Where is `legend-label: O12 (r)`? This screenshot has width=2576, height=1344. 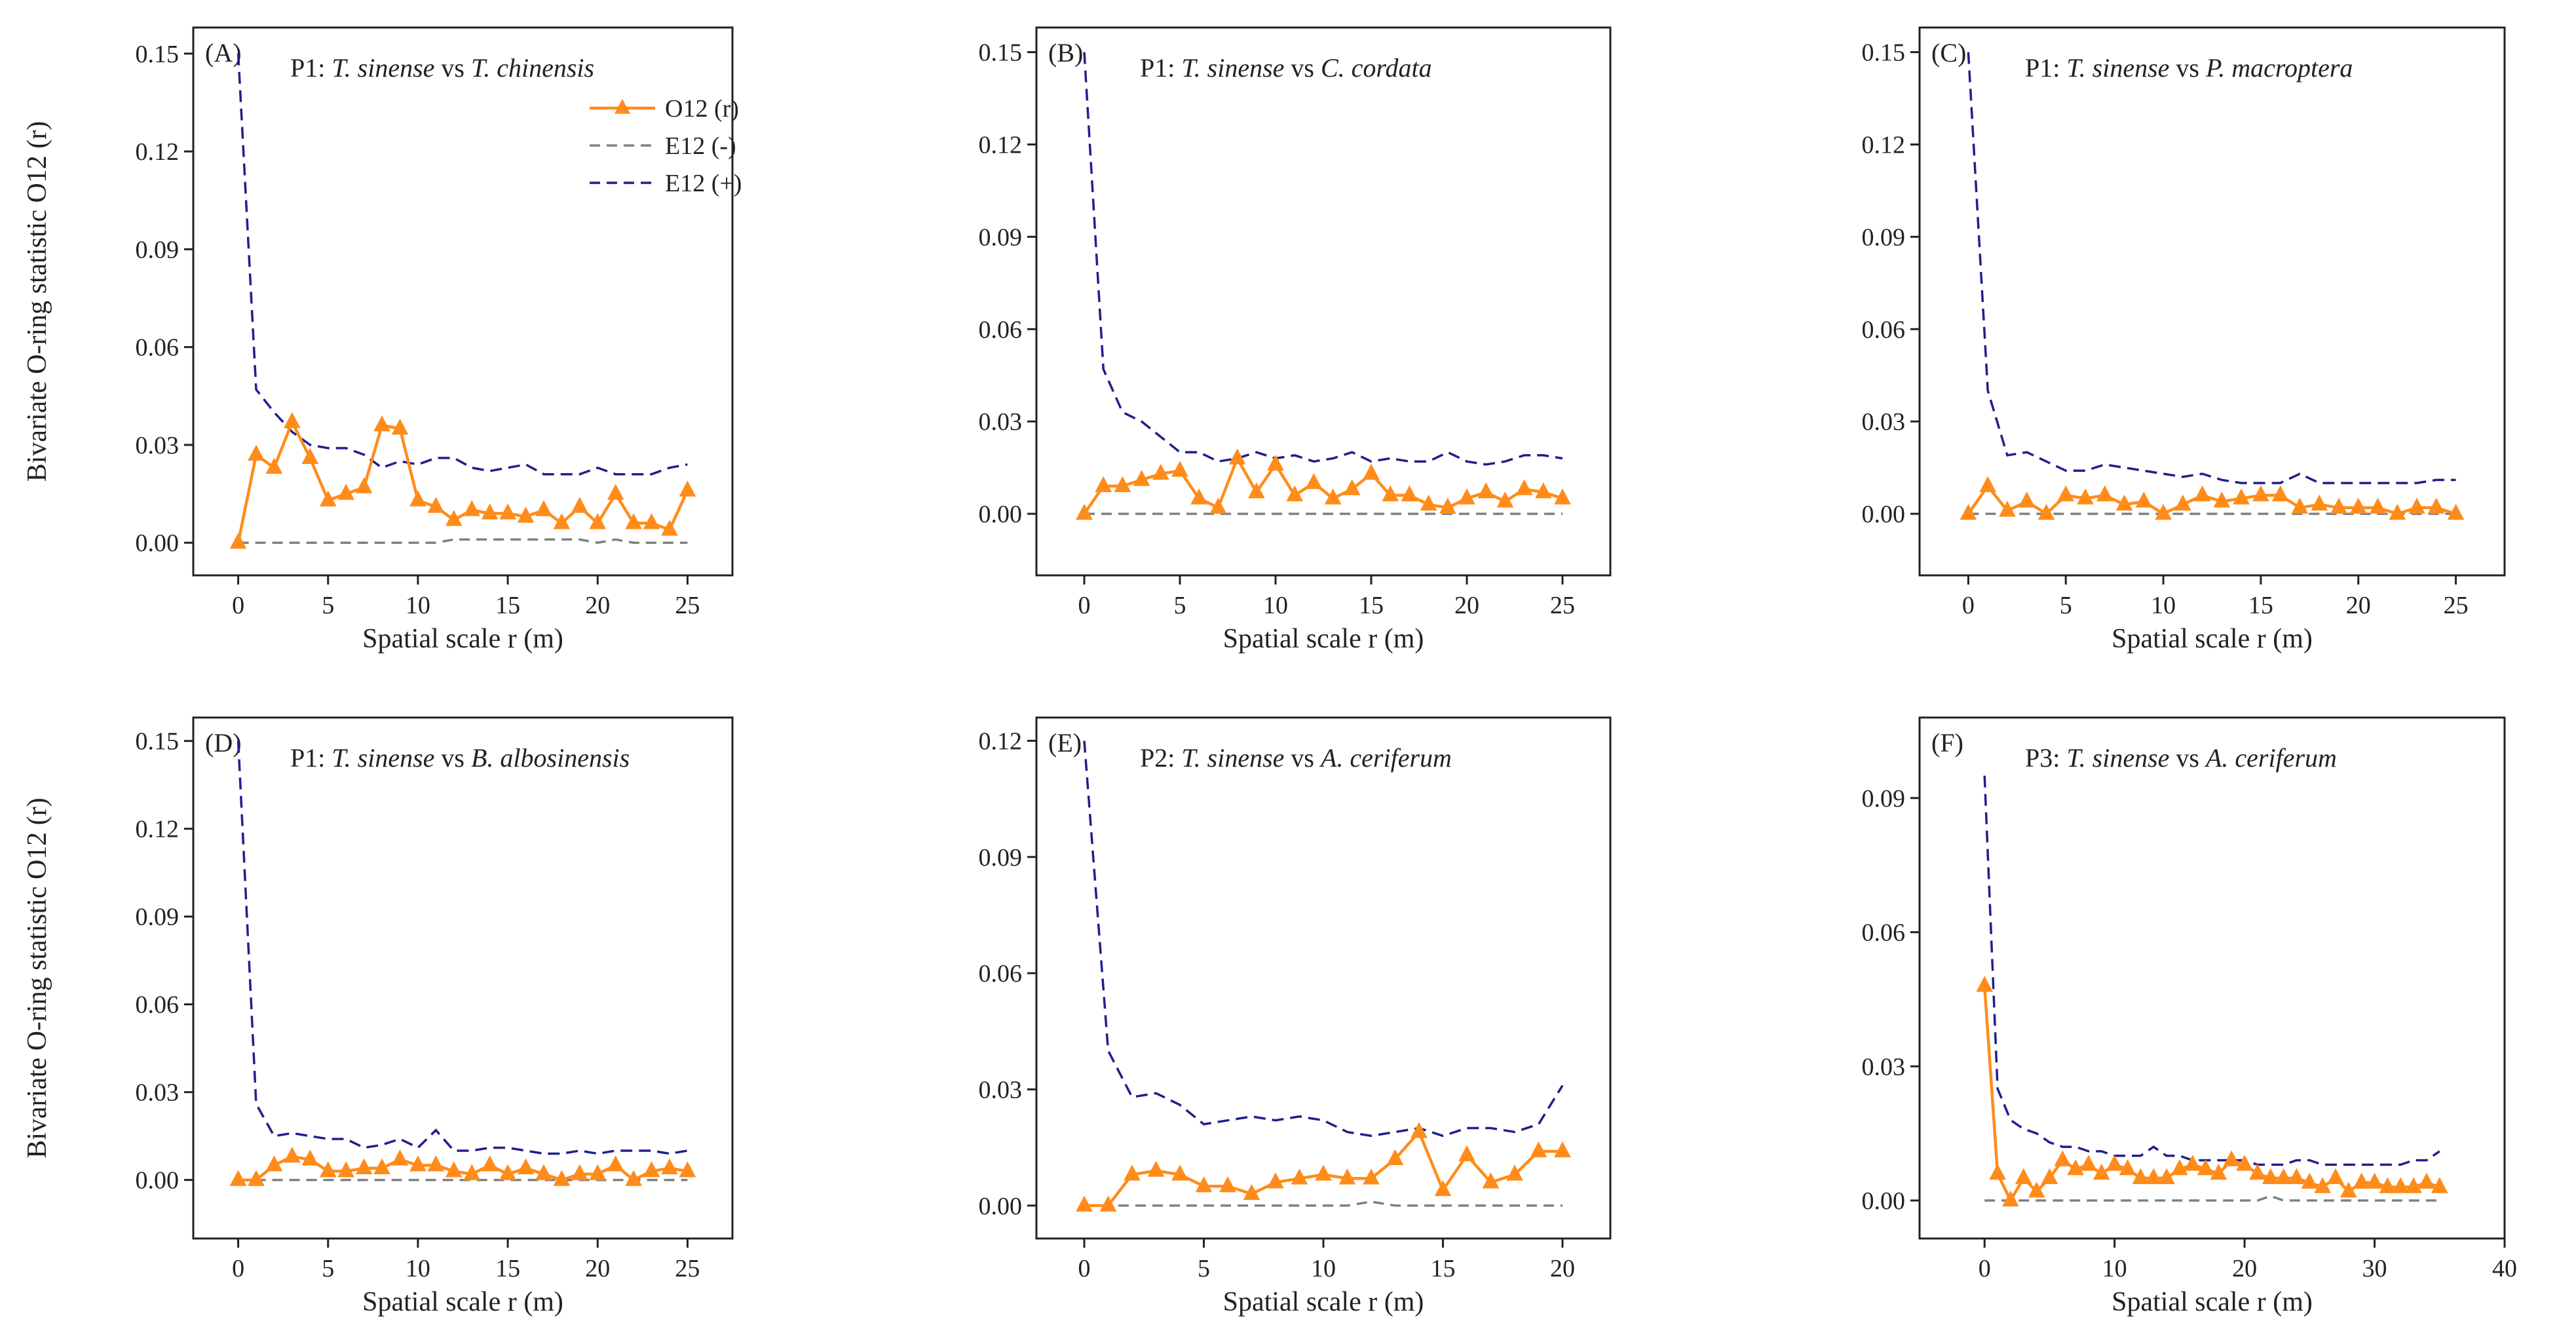 legend-label: O12 (r) is located at coordinates (702, 109).